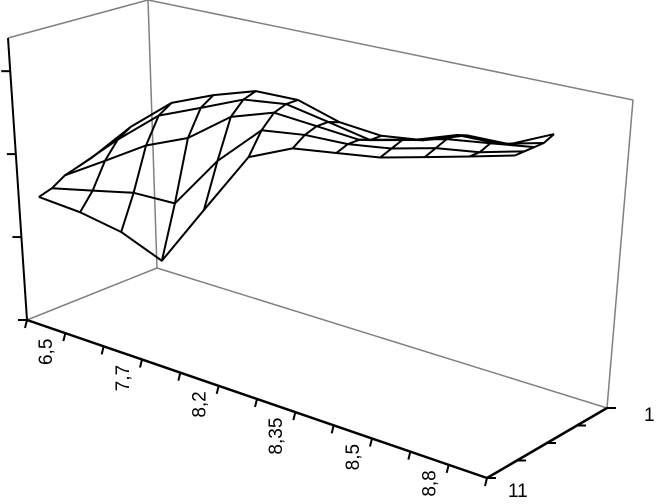 Image resolution: width=662 pixels, height=504 pixels. What do you see at coordinates (46, 352) in the screenshot?
I see `x-tick-label: 6,5` at bounding box center [46, 352].